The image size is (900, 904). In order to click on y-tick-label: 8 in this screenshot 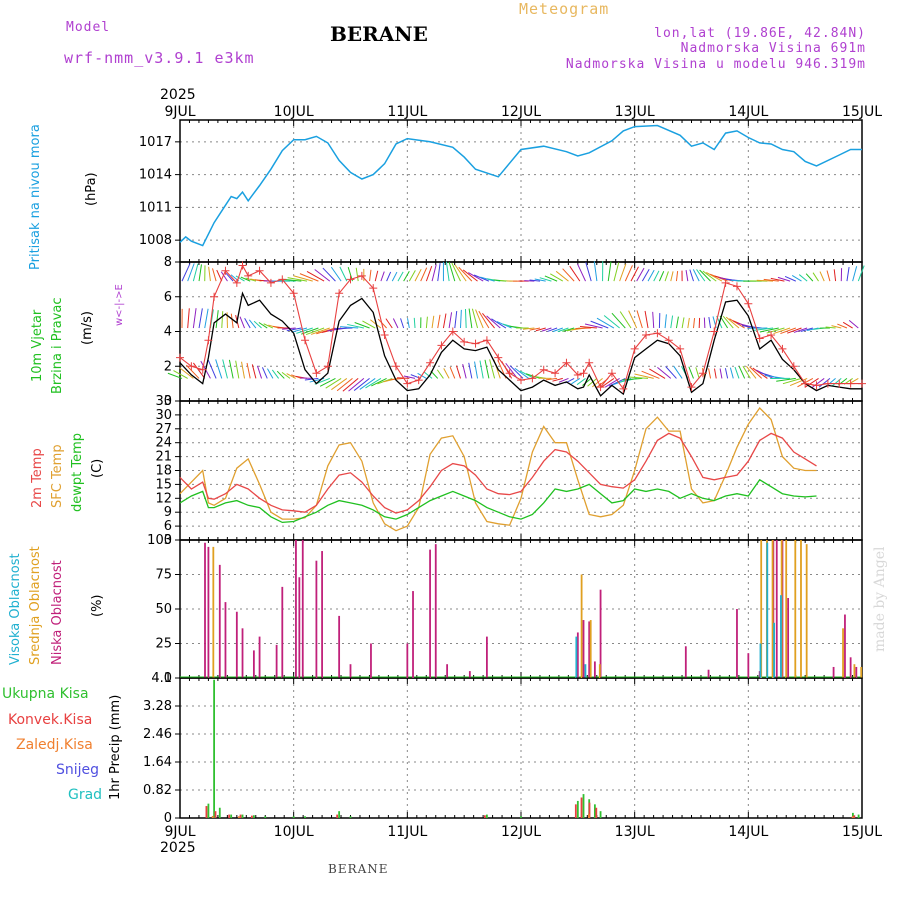, I will do `click(168, 262)`.